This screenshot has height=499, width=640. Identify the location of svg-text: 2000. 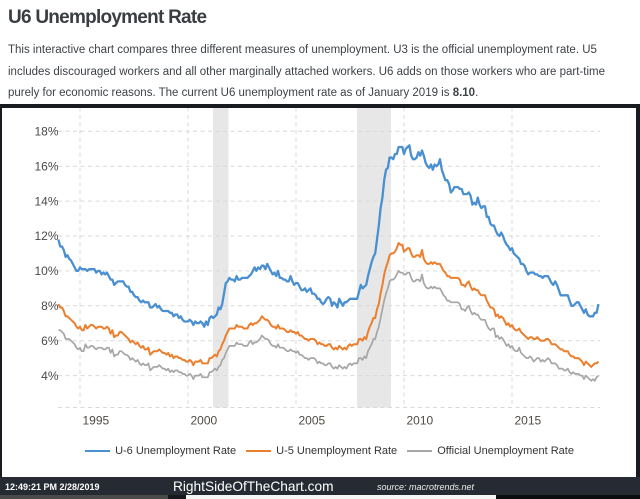
(204, 421).